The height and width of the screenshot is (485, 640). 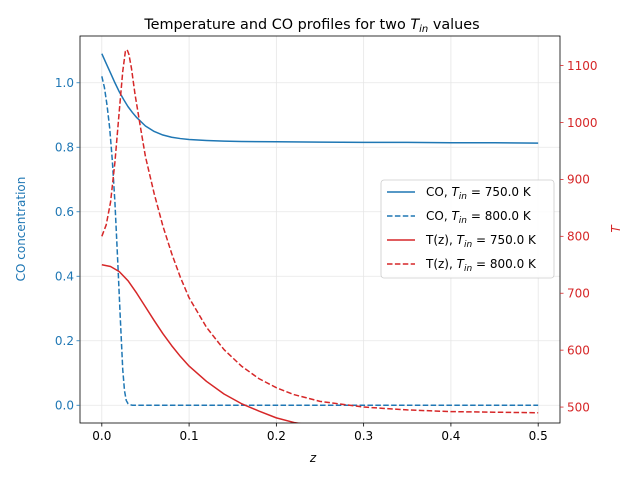 What do you see at coordinates (64, 277) in the screenshot?
I see `y-left-tick-label: 0.4` at bounding box center [64, 277].